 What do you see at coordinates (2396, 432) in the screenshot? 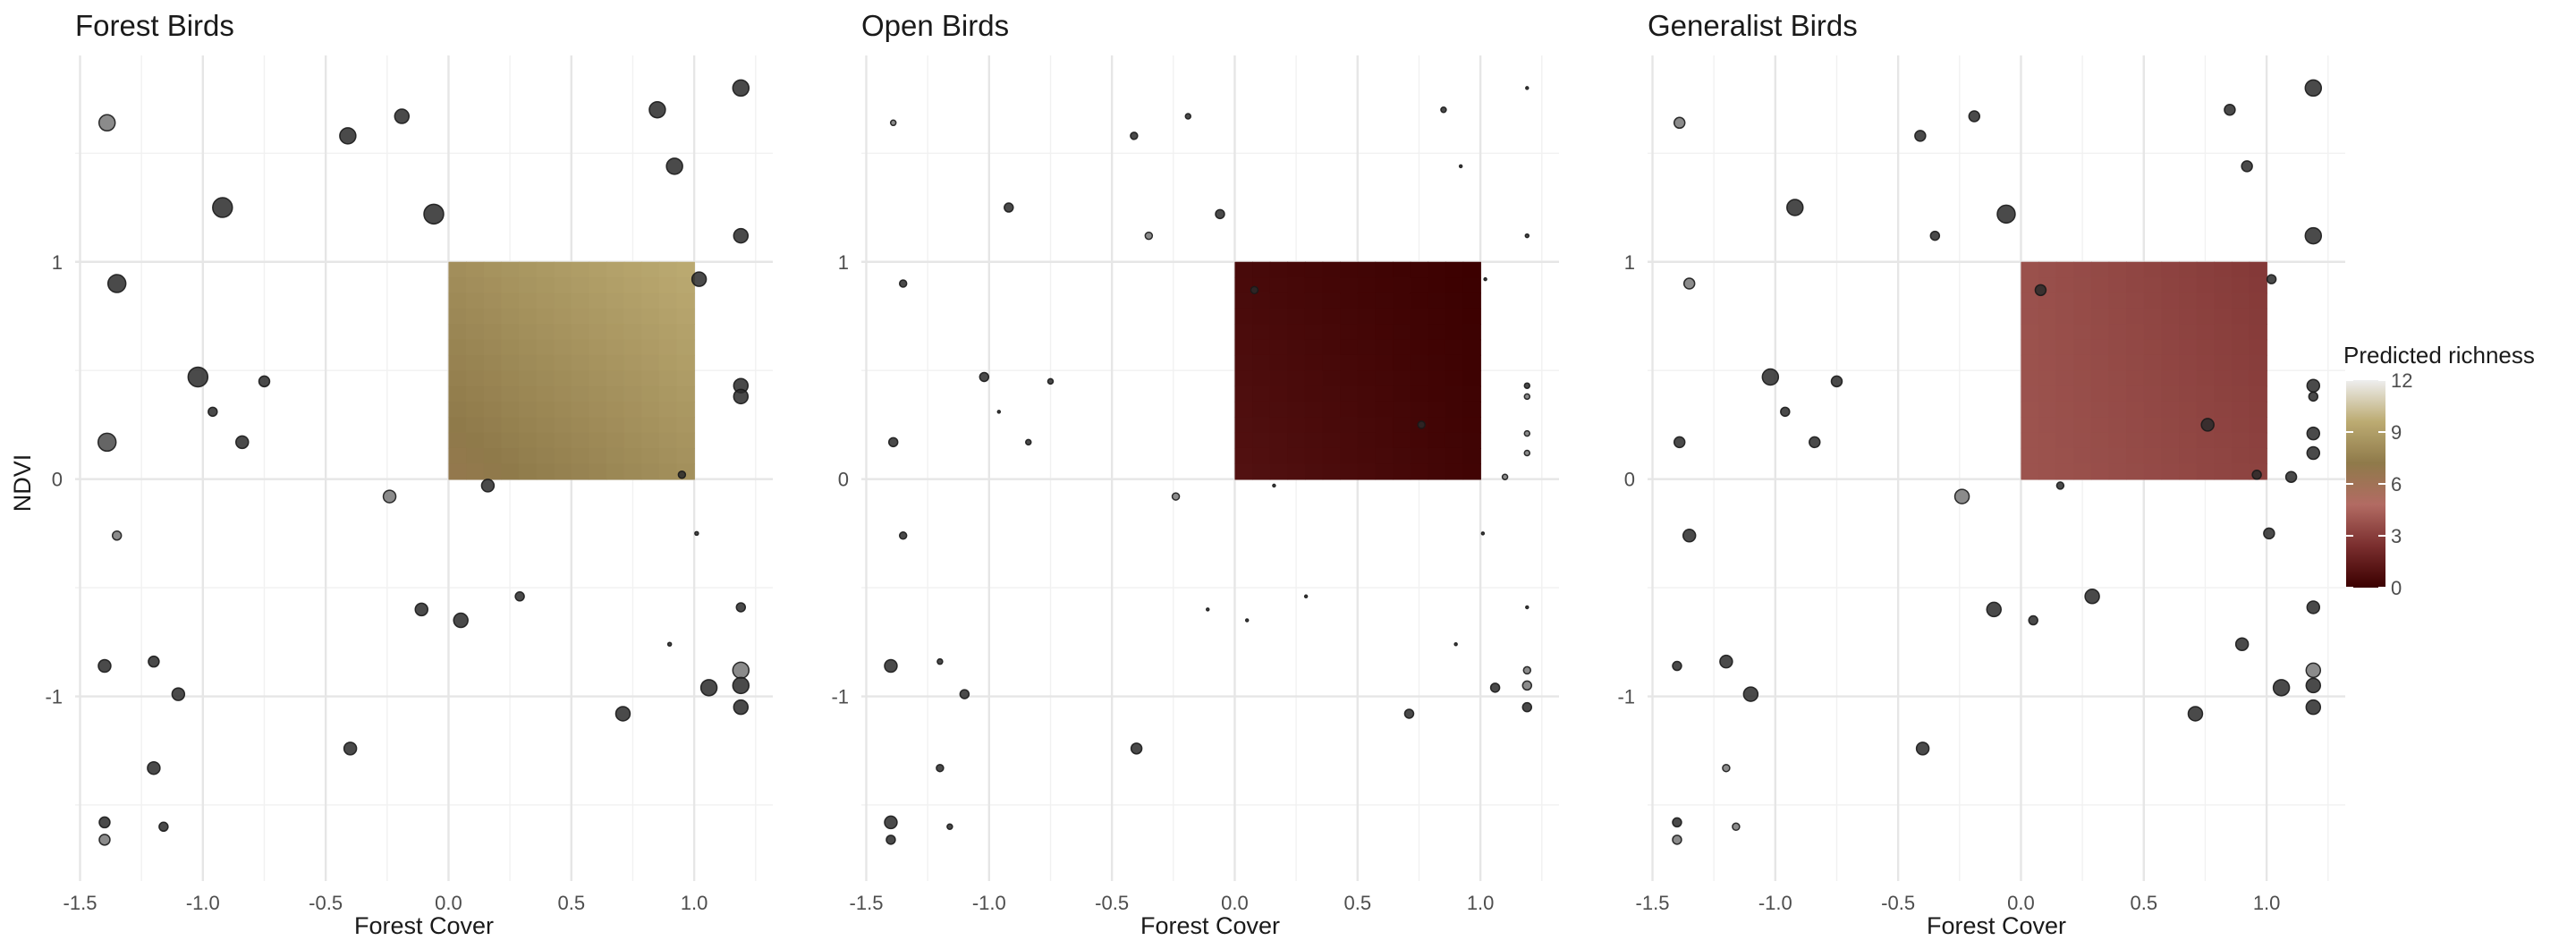
I see `legend-tick-label: 9` at bounding box center [2396, 432].